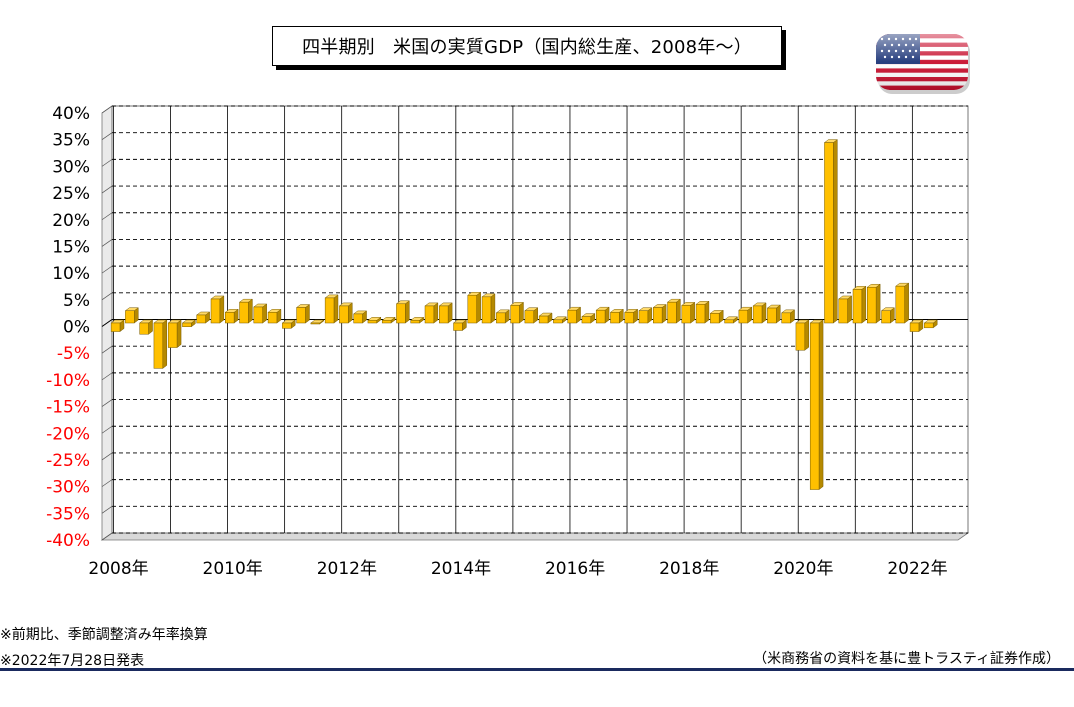 This screenshot has height=707, width=1074. I want to click on y-tick-label: -20%, so click(68, 434).